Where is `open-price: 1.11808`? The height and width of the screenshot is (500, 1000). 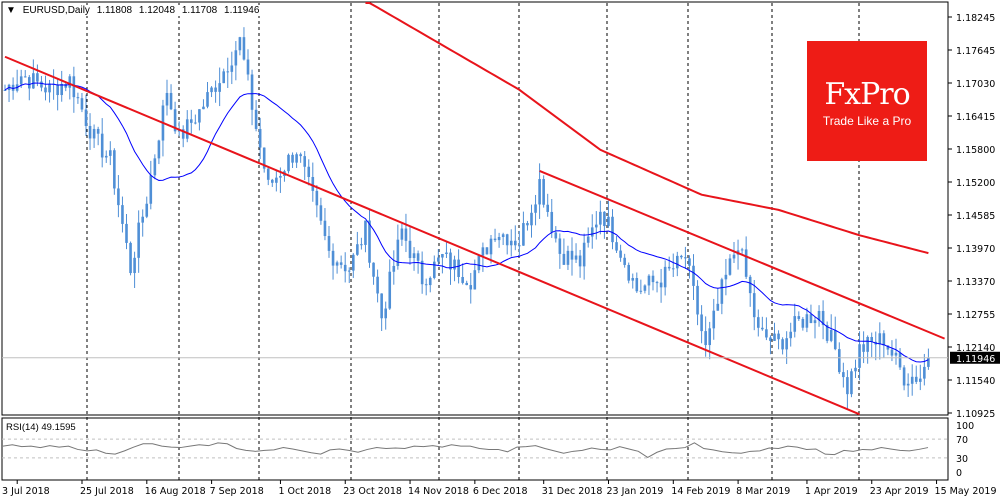
open-price: 1.11808 is located at coordinates (114, 10).